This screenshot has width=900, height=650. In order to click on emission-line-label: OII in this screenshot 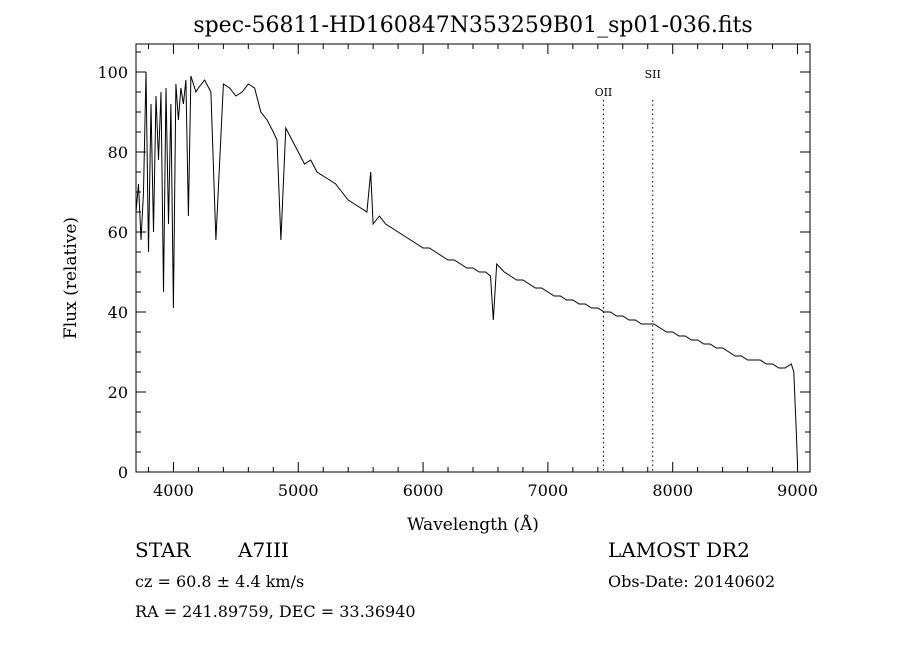, I will do `click(604, 92)`.